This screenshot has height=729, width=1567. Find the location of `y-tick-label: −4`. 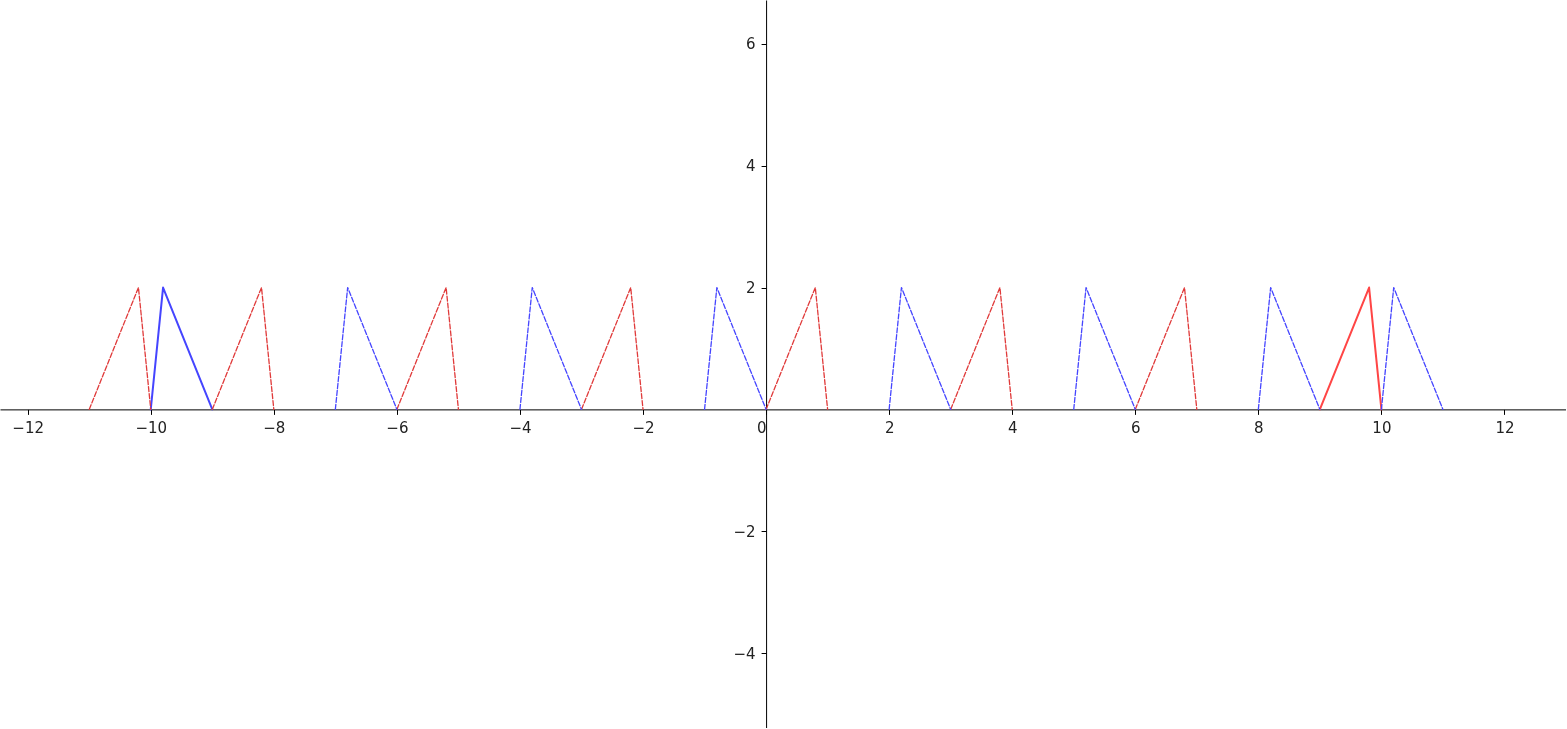

y-tick-label: −4 is located at coordinates (744, 653).